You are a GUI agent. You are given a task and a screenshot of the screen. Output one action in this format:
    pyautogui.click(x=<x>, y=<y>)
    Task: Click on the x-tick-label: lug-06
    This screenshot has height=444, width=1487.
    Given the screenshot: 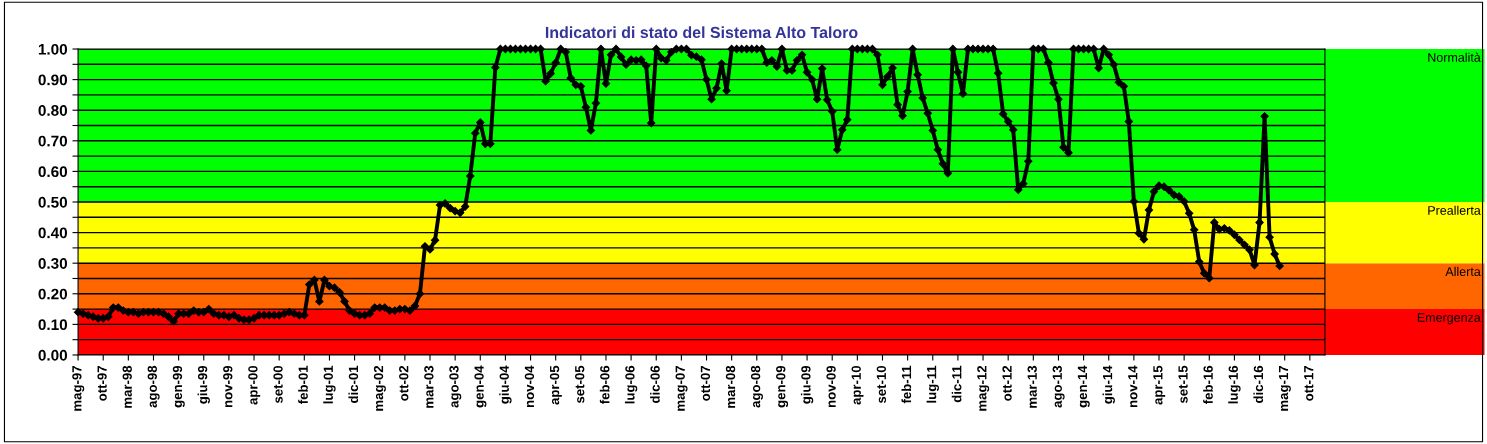 What is the action you would take?
    pyautogui.click(x=631, y=384)
    